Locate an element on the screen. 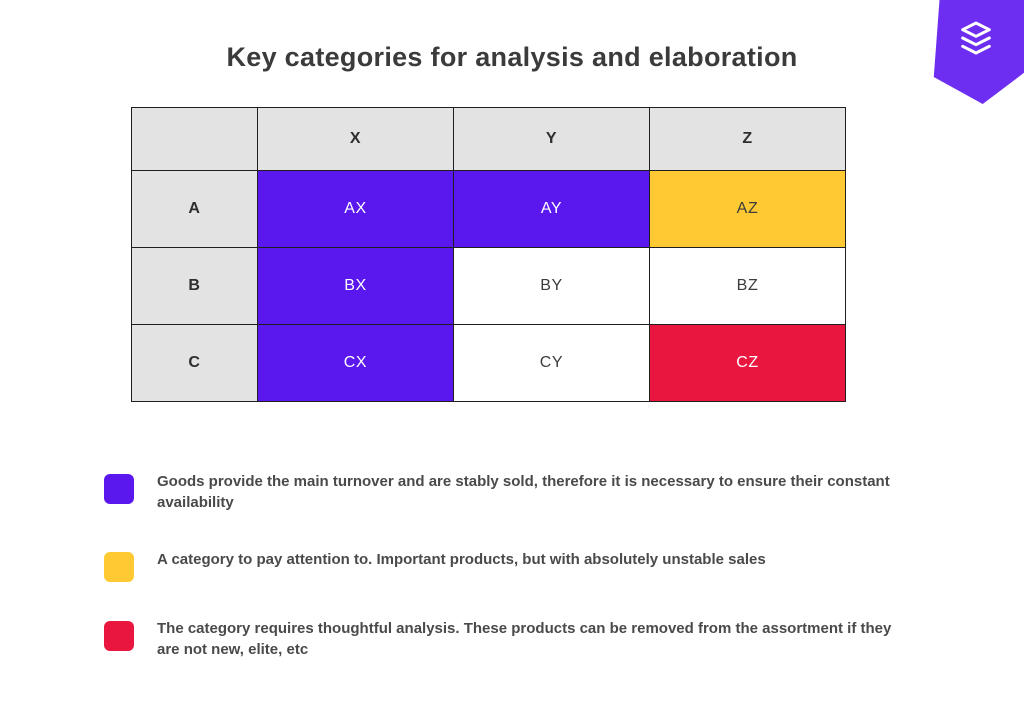 This screenshot has width=1024, height=727. matrix-cell-cz: CZ is located at coordinates (747, 363).